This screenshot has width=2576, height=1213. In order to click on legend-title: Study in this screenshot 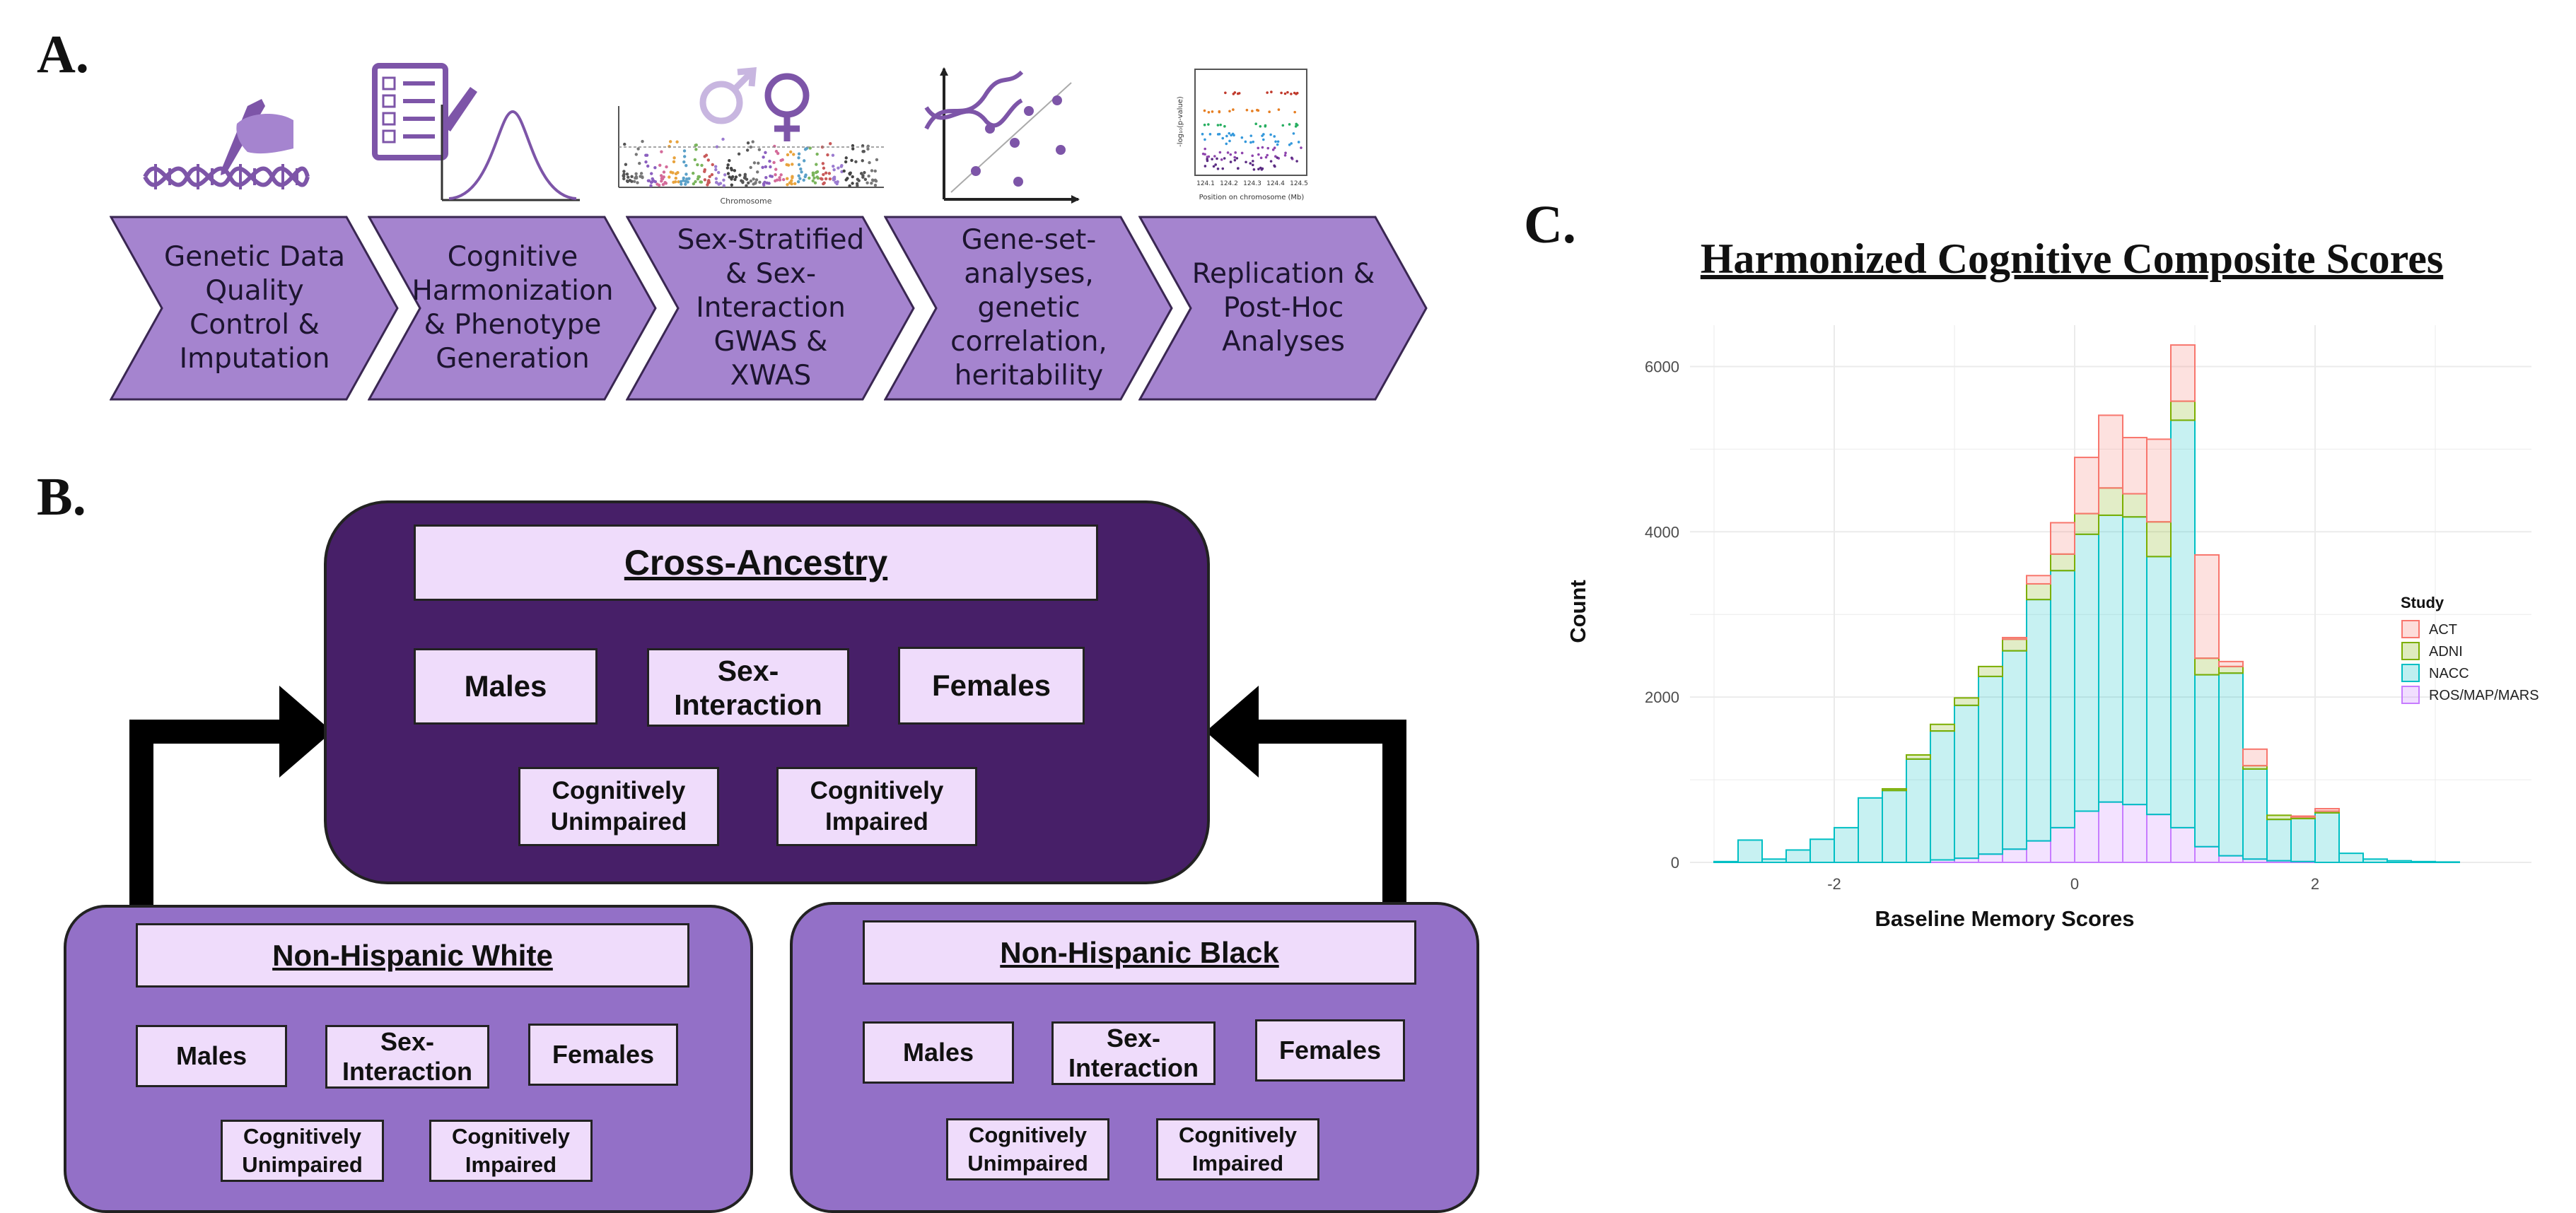, I will do `click(2422, 602)`.